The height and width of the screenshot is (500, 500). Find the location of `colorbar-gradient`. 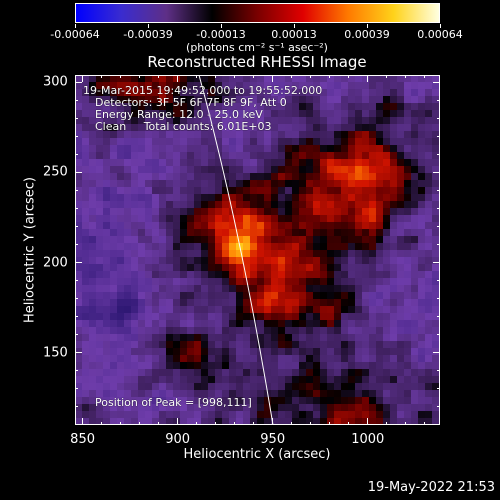

colorbar-gradient is located at coordinates (257, 13).